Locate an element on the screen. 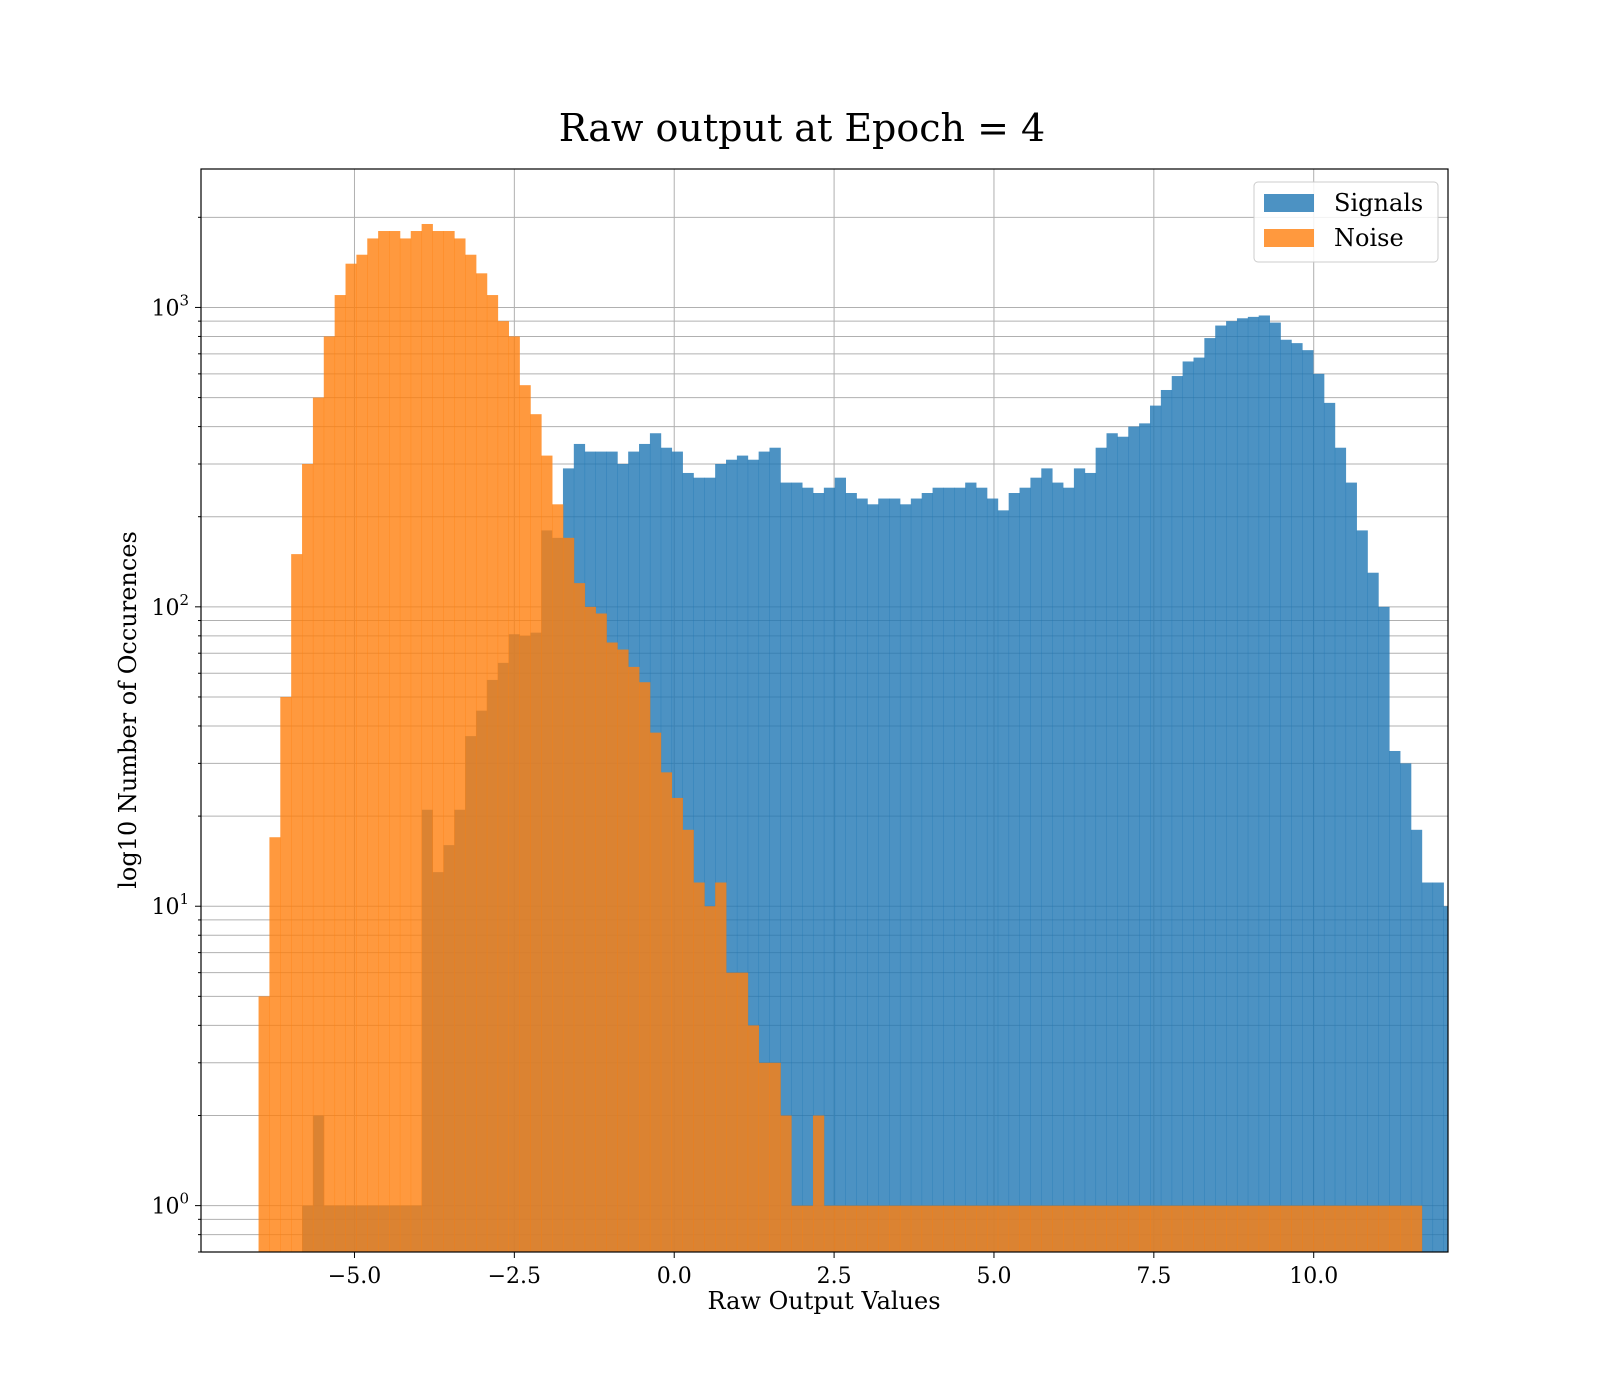 The height and width of the screenshot is (1400, 1600). legend: Signals Noise is located at coordinates (1346, 222).